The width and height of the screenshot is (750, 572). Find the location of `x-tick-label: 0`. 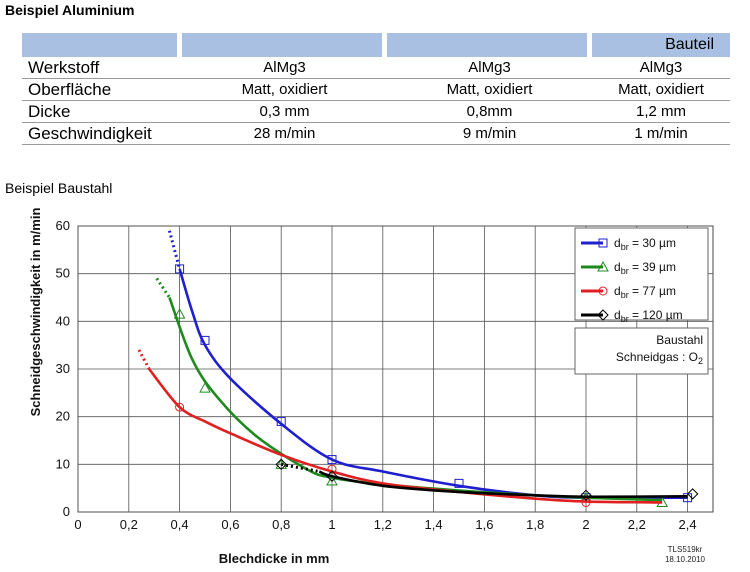

x-tick-label: 0 is located at coordinates (77, 524).